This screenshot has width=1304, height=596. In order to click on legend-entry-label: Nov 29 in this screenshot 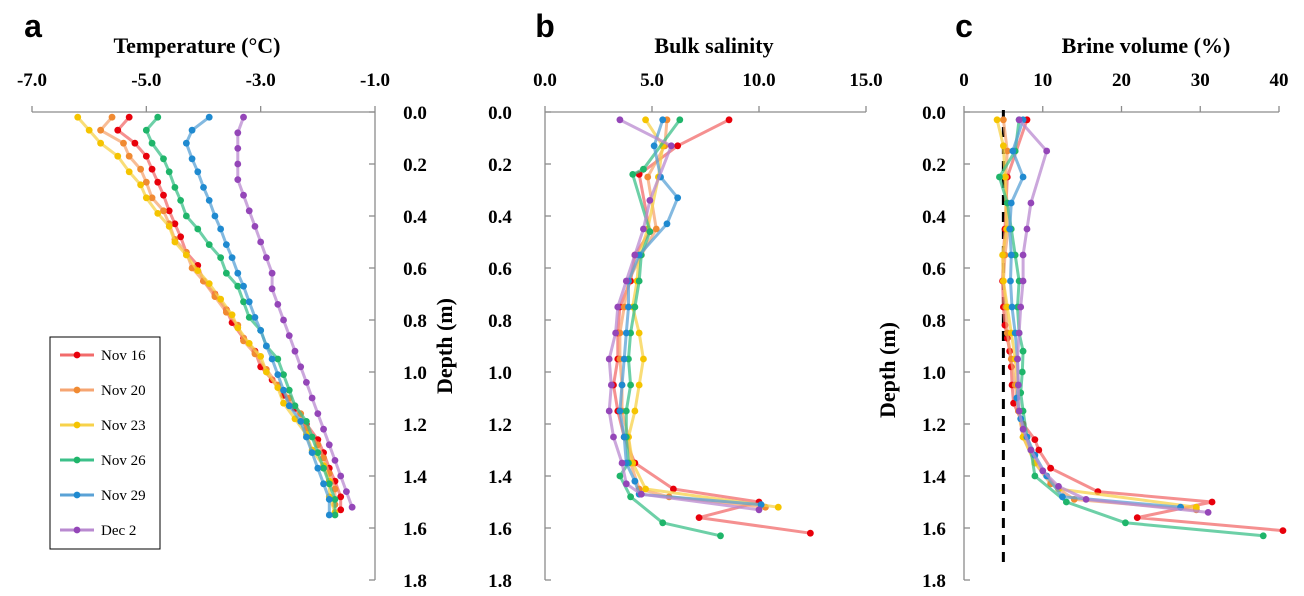, I will do `click(123, 496)`.